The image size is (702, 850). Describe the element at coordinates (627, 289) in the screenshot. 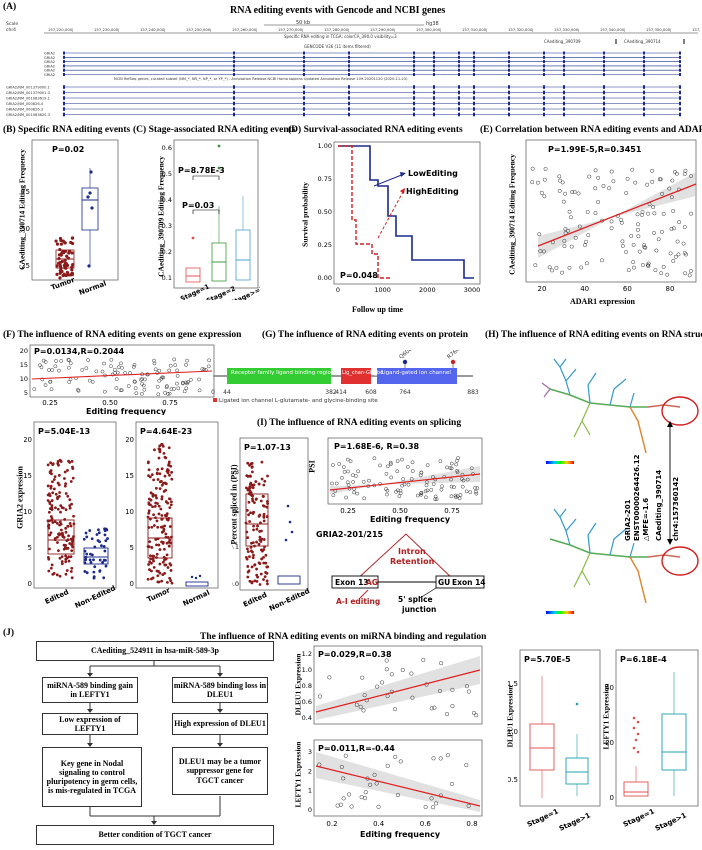

I see `x-tick-label: 60` at that location.